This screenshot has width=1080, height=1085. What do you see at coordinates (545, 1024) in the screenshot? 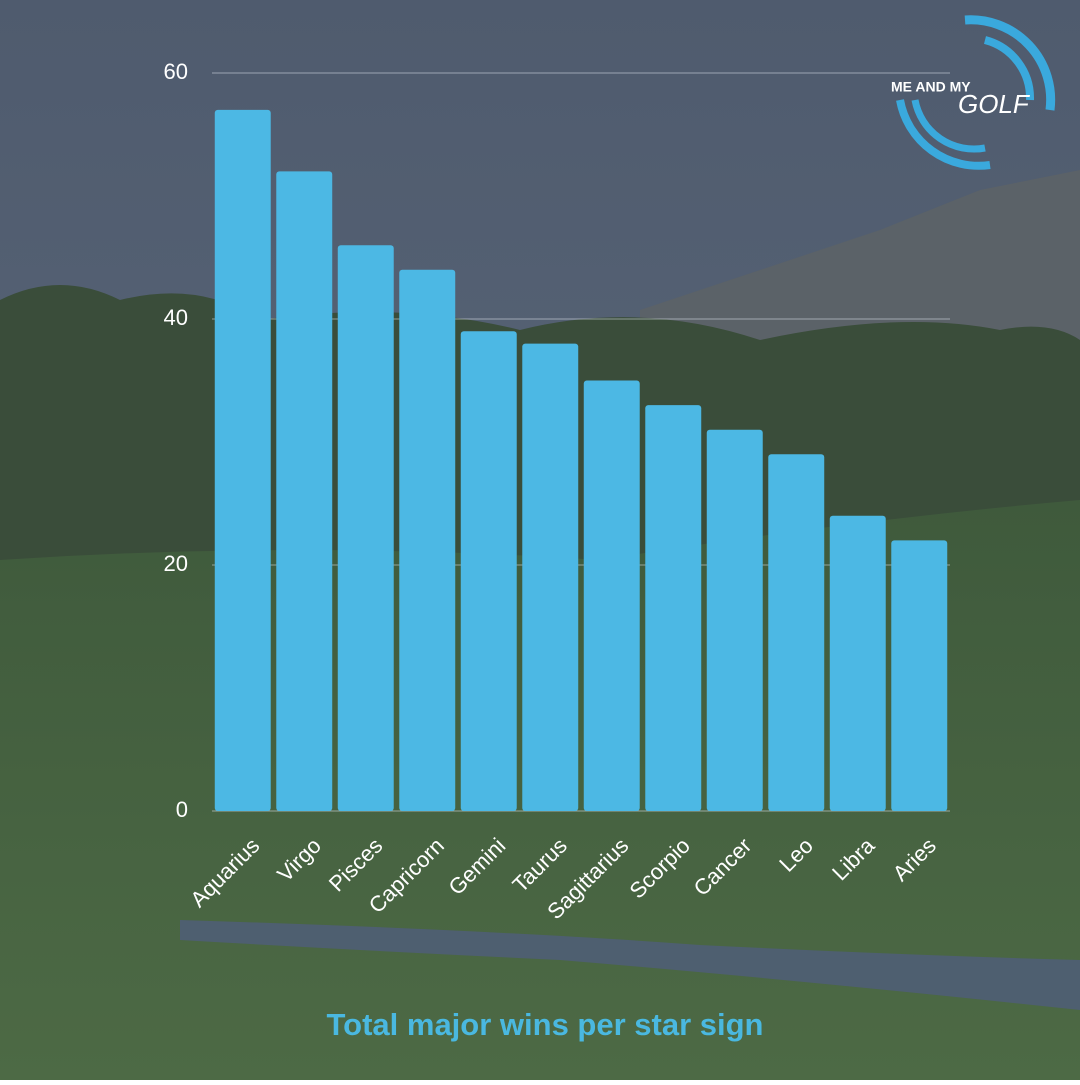
I see `chart-title: Total major wins per star sign` at bounding box center [545, 1024].